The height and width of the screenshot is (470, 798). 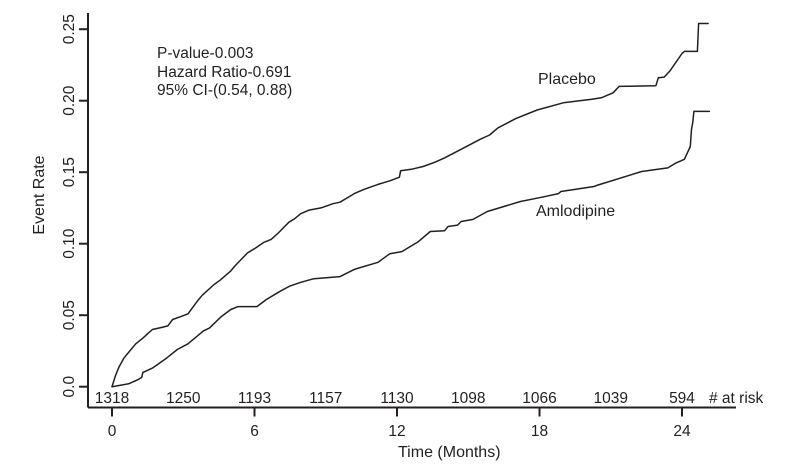 I want to click on x-tick-label: 18, so click(x=539, y=431).